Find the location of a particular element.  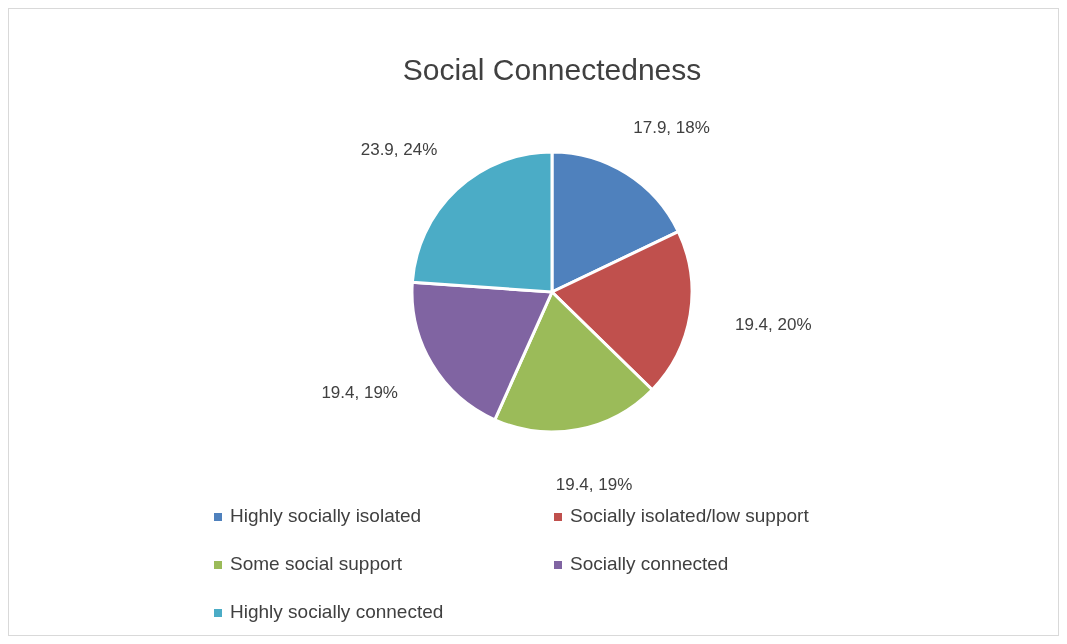

legend-label: Highly socially isolated is located at coordinates (326, 515).